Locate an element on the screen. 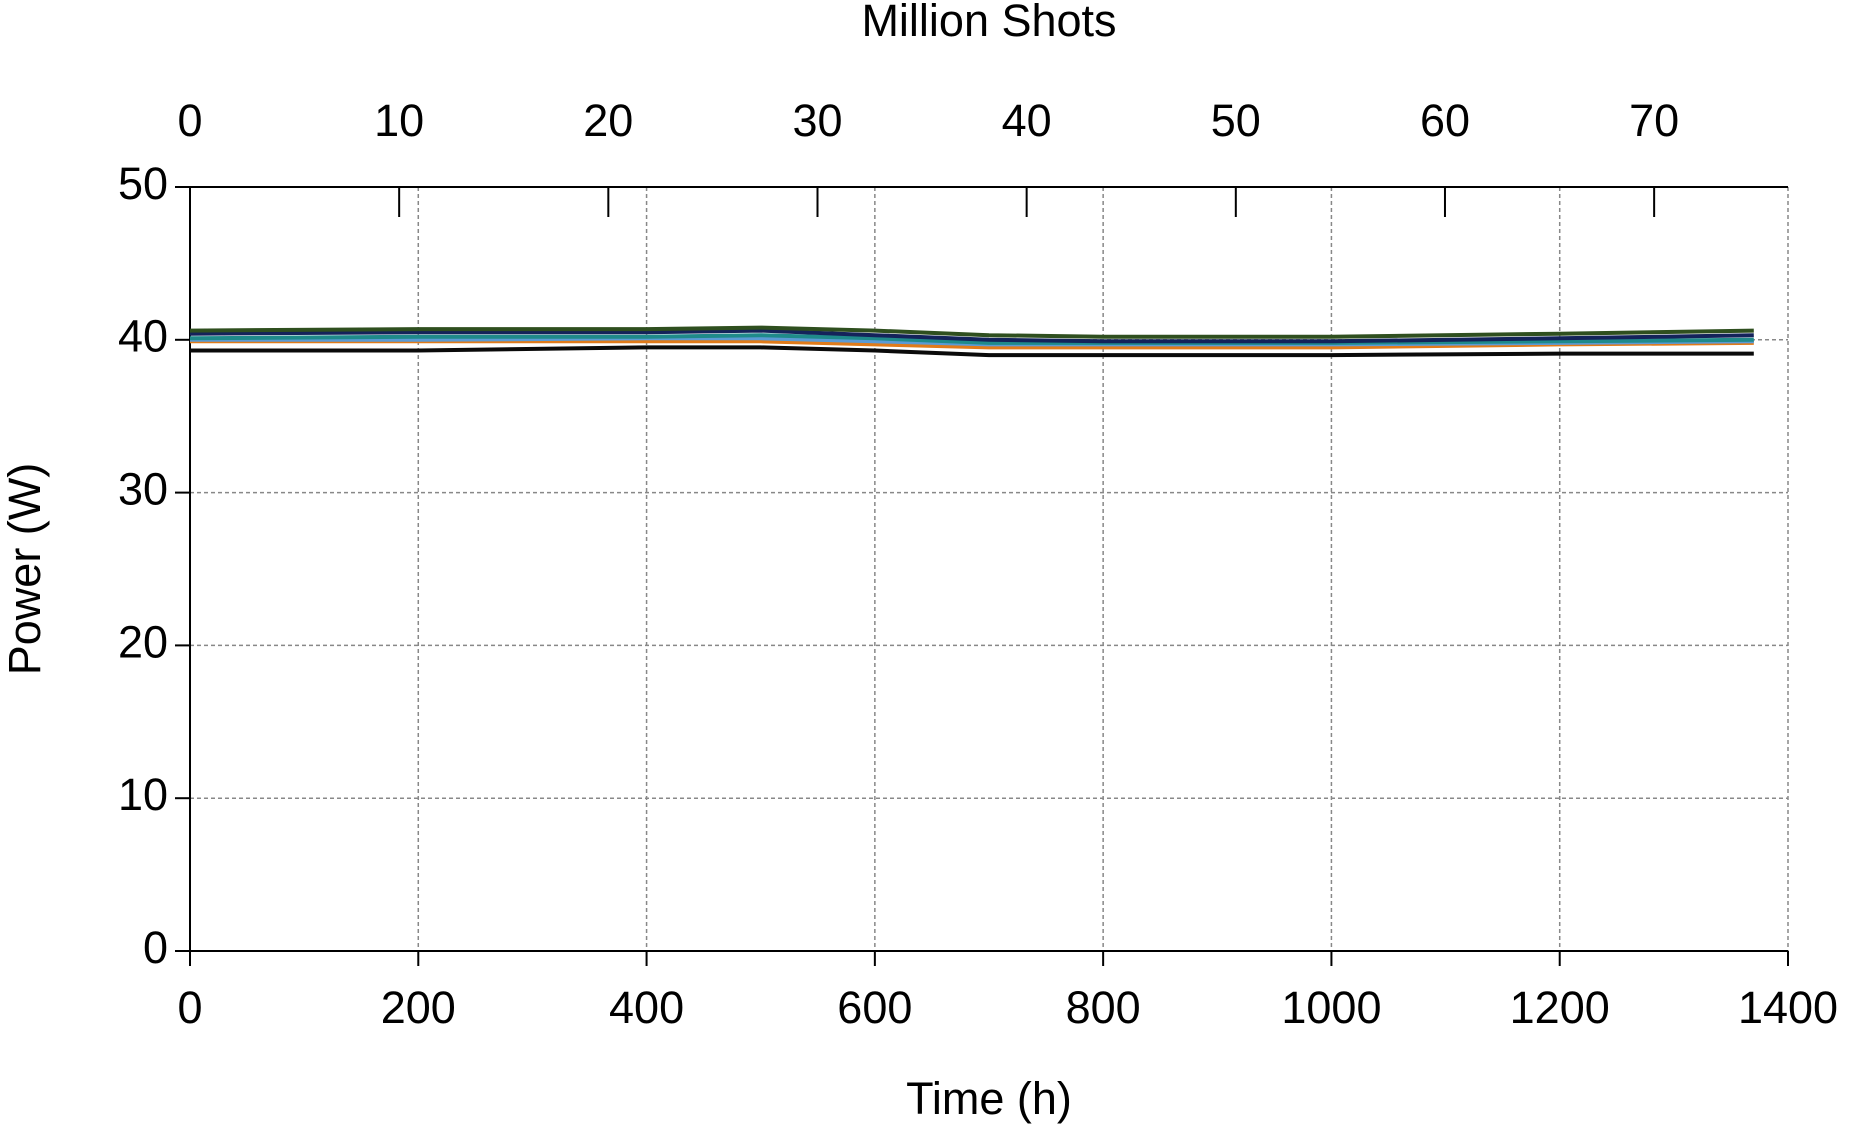 The image size is (1850, 1138). x-tick-label: 1200 is located at coordinates (1560, 1007).